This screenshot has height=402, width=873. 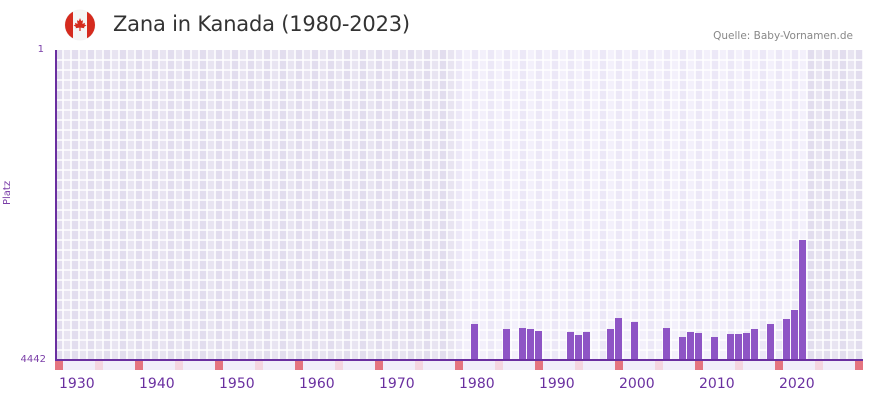 What do you see at coordinates (69, 25) in the screenshot?
I see `flag-red-band-left` at bounding box center [69, 25].